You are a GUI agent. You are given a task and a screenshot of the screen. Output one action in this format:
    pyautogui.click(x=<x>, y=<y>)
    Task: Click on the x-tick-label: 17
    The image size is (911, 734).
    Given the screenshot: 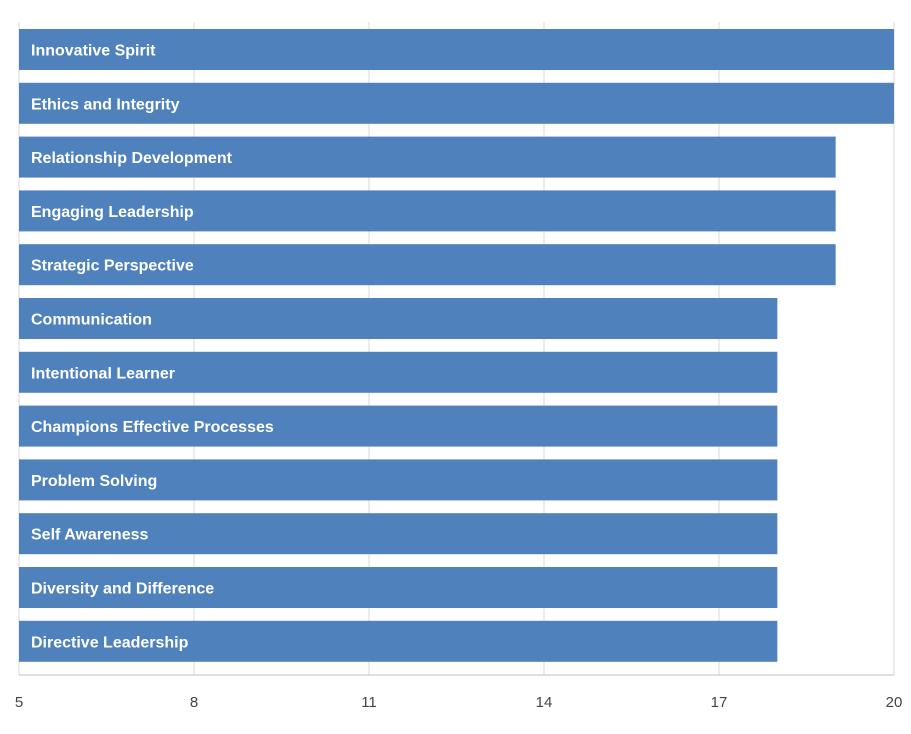 What is the action you would take?
    pyautogui.click(x=719, y=702)
    